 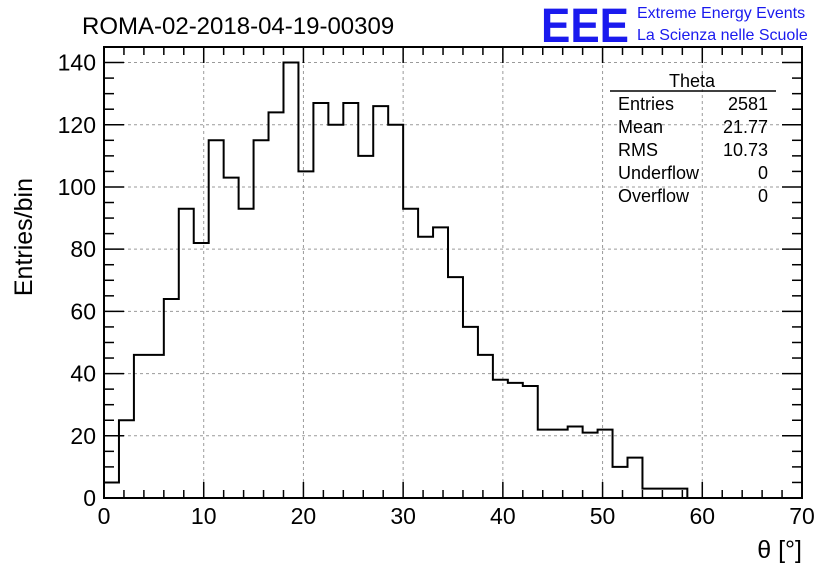 What do you see at coordinates (722, 35) in the screenshot?
I see `logo-line-2: La Scienza nelle Scuole` at bounding box center [722, 35].